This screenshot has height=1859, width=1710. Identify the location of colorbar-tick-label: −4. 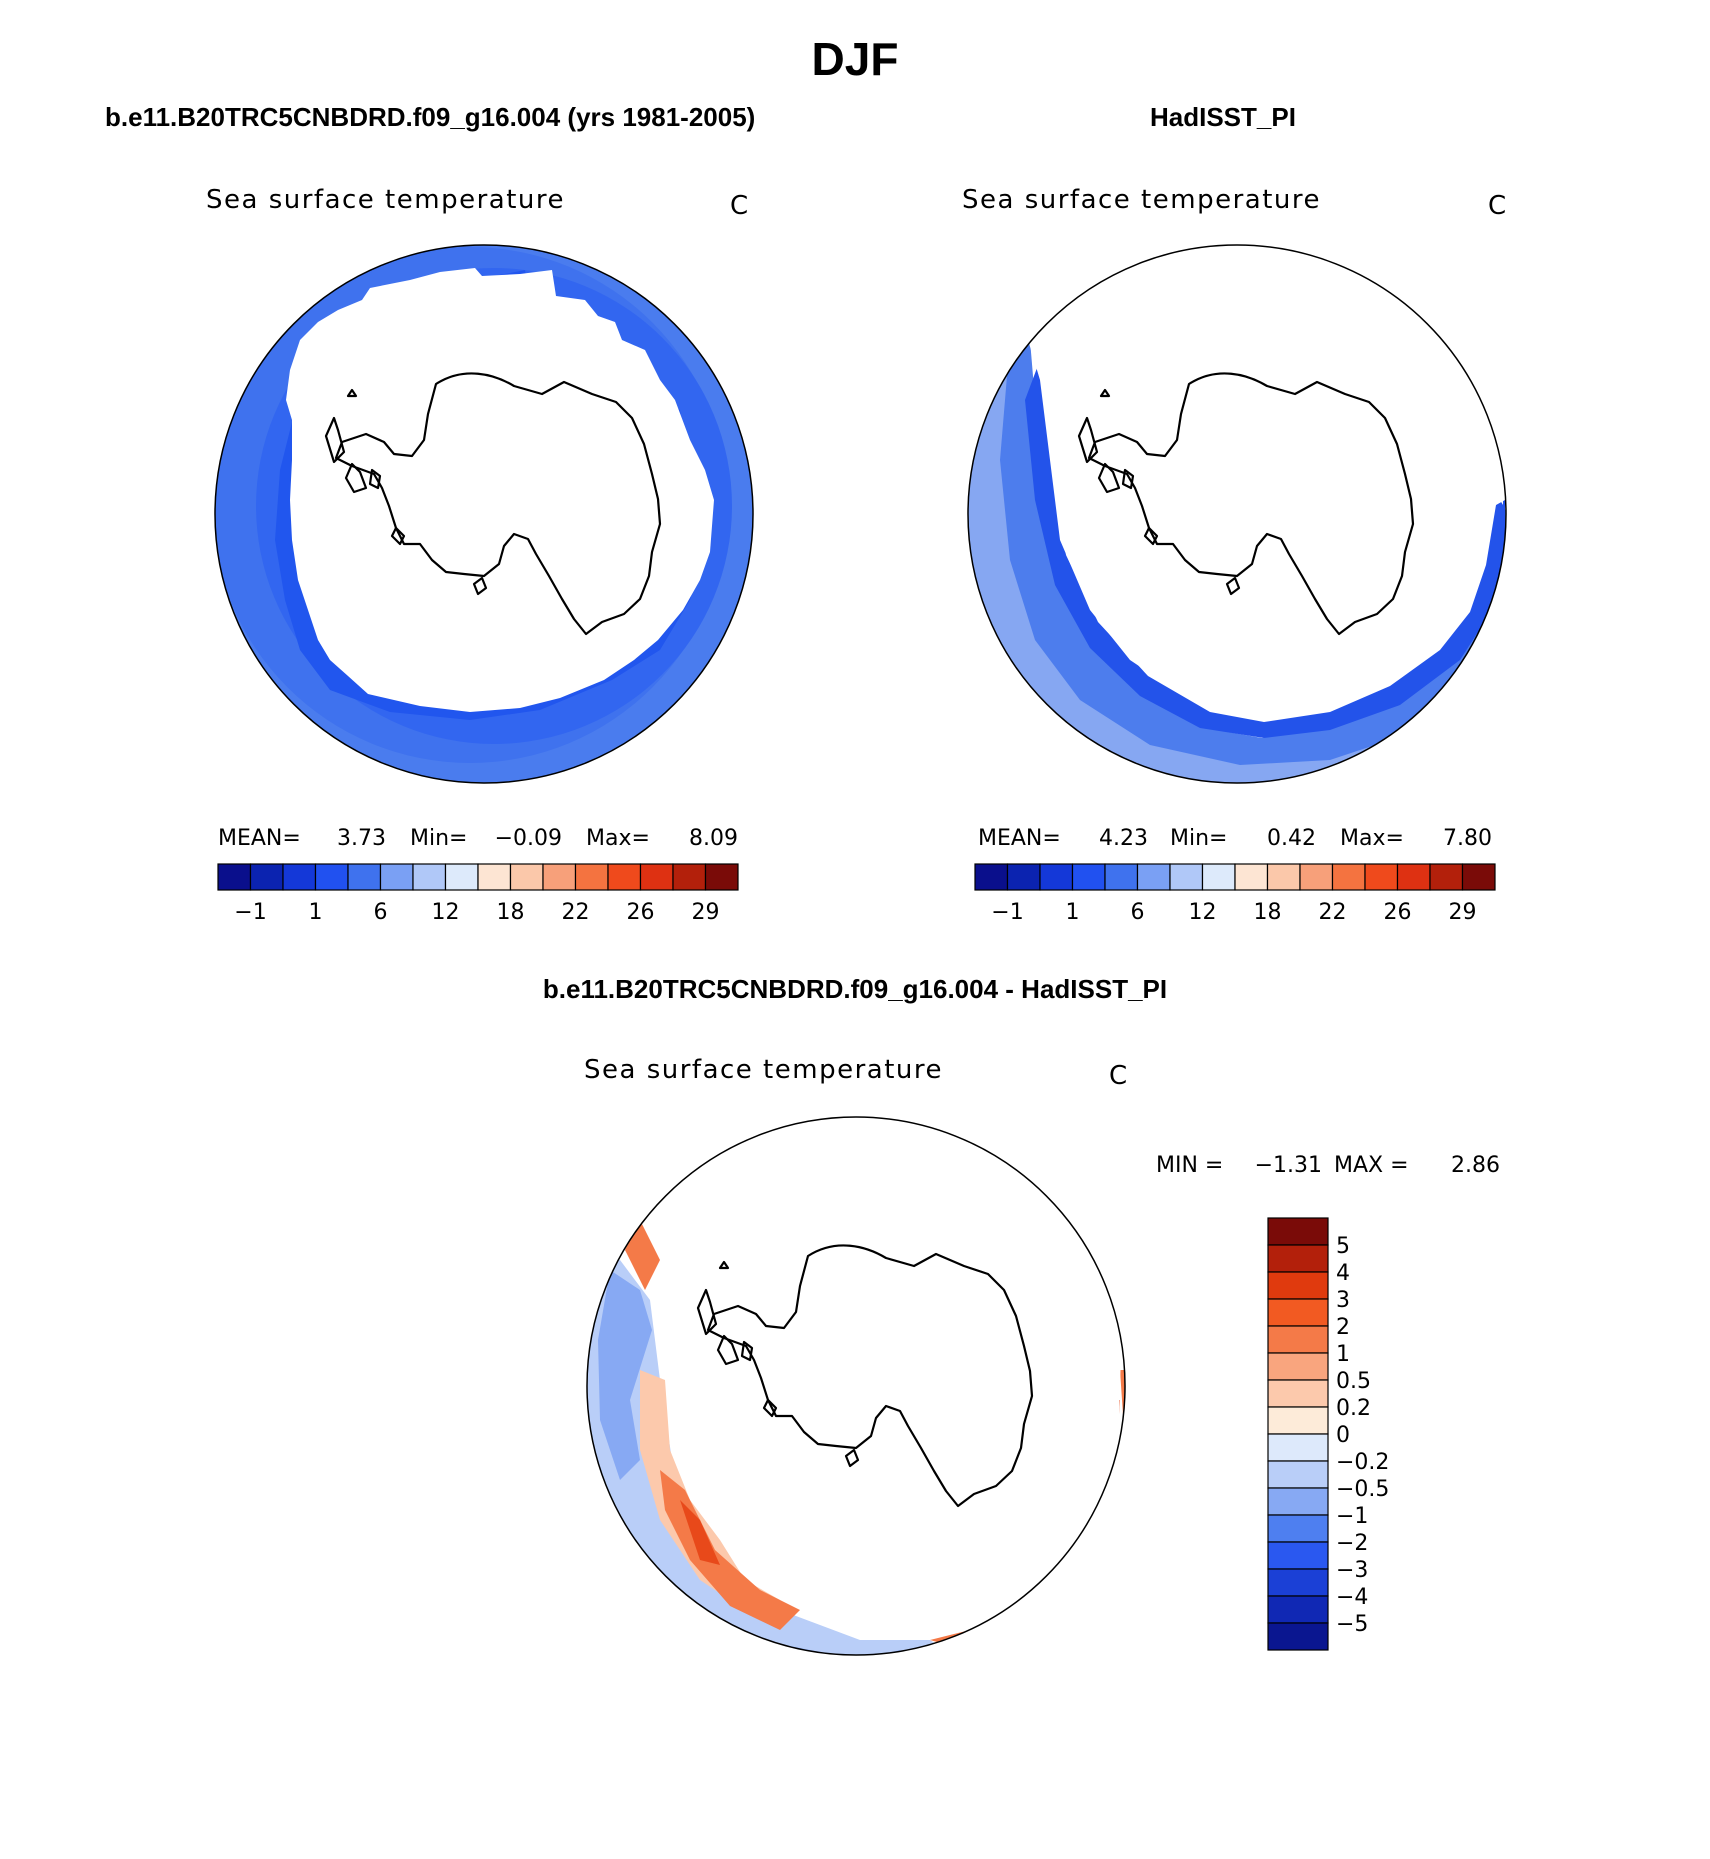
(1352, 1597).